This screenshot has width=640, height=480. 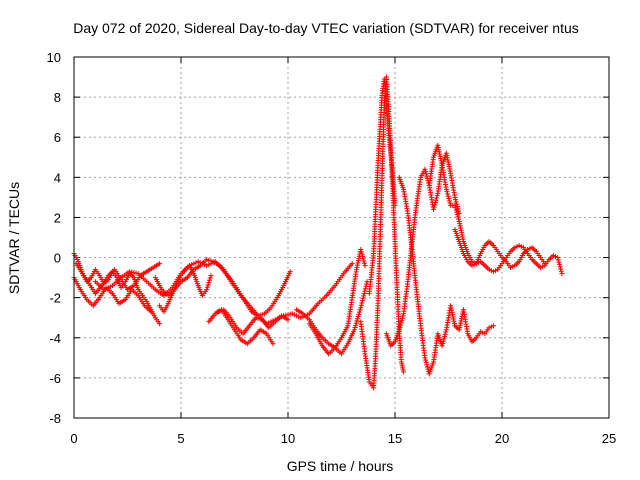 What do you see at coordinates (57, 97) in the screenshot?
I see `y-tick-label-8: 8` at bounding box center [57, 97].